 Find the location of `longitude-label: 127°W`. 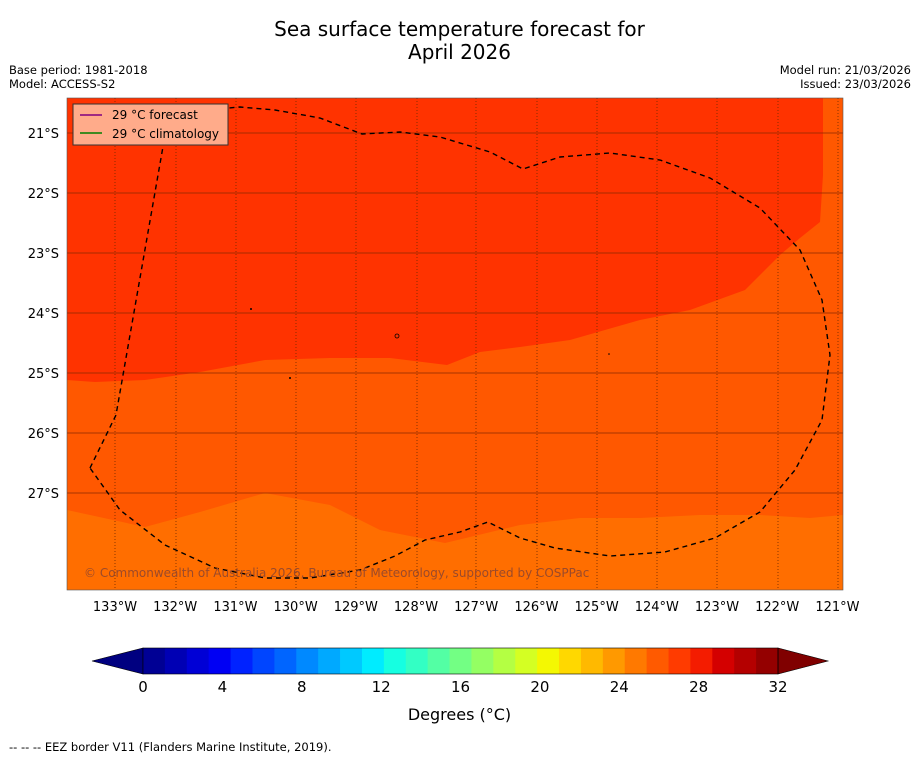

longitude-label: 127°W is located at coordinates (476, 607).